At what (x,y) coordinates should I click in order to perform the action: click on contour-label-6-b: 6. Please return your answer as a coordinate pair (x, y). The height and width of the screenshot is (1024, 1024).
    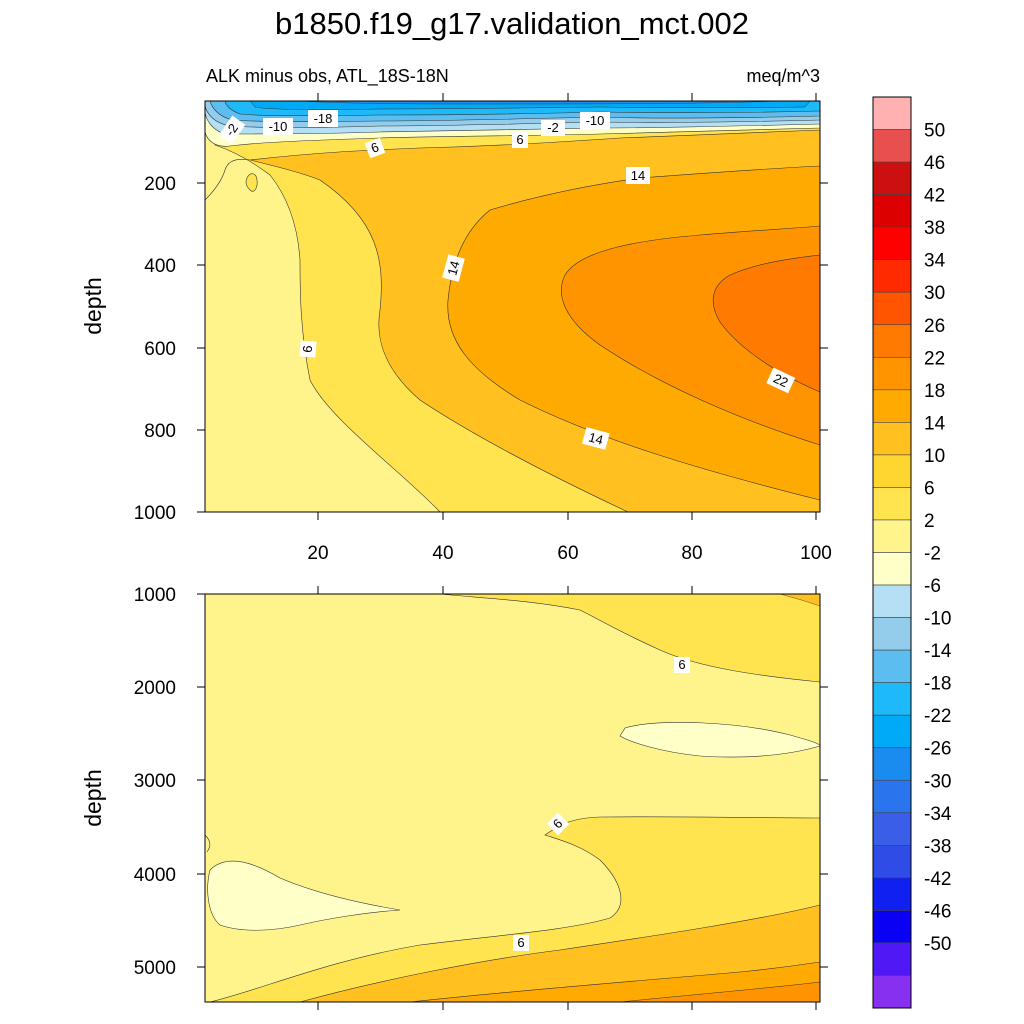
    Looking at the image, I should click on (520, 140).